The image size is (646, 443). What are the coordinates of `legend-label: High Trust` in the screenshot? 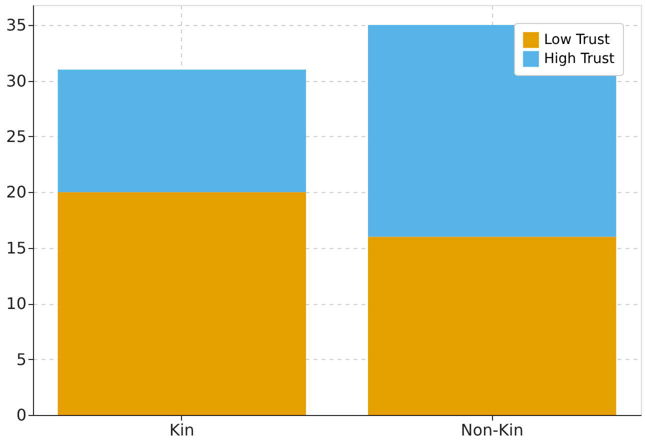 It's located at (580, 59).